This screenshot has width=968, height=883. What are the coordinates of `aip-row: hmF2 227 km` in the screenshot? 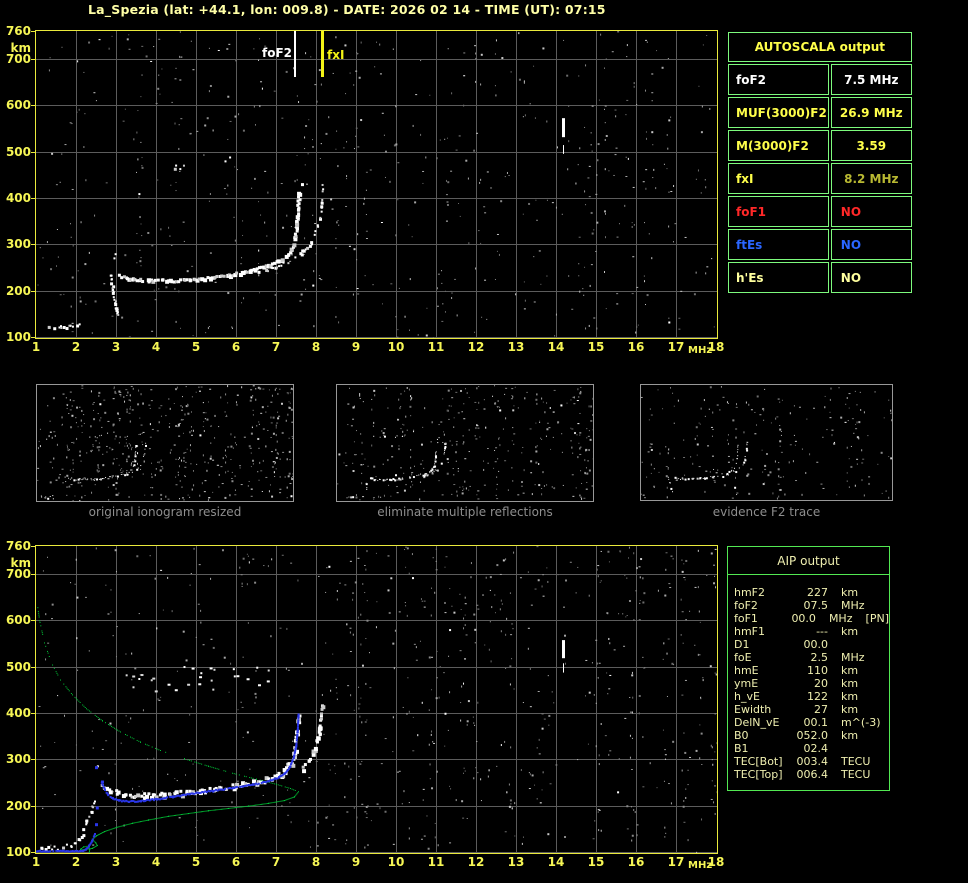 It's located at (811, 592).